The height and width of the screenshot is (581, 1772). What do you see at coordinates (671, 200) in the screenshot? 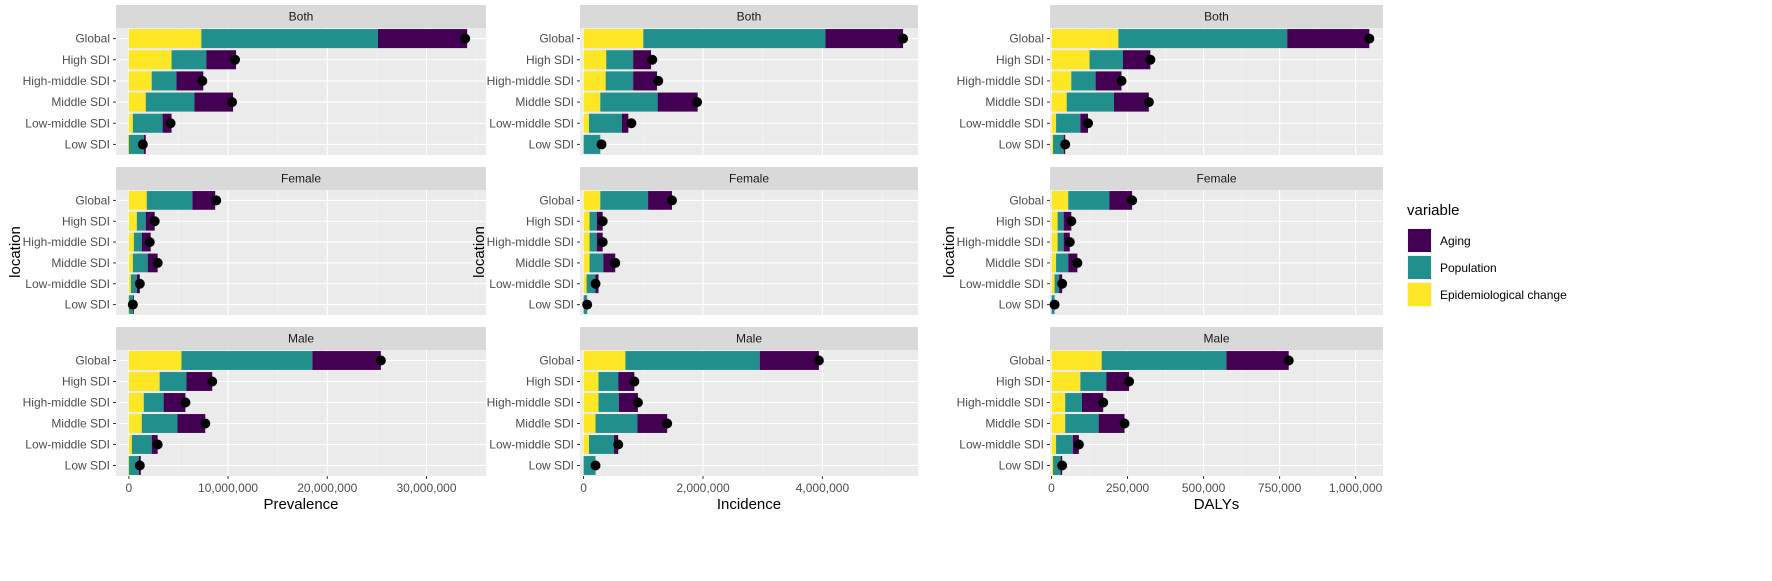
I see `incidence-female-total-point-global` at bounding box center [671, 200].